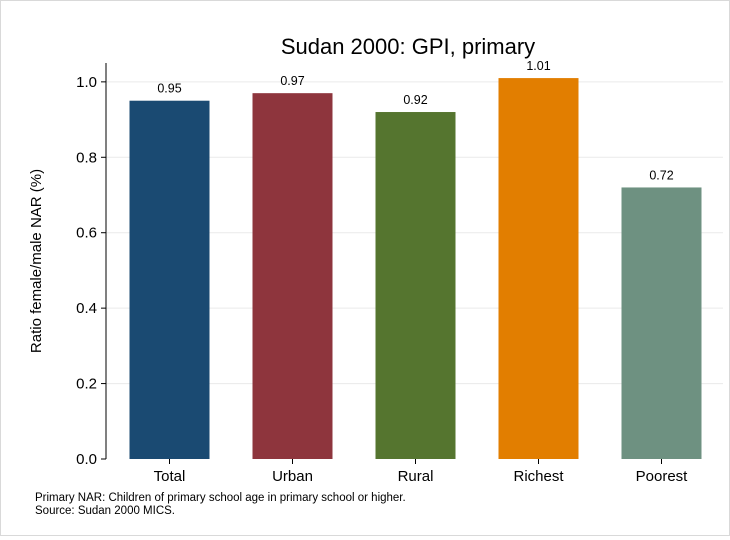 This screenshot has height=540, width=730. Describe the element at coordinates (169, 279) in the screenshot. I see `bar-total` at that location.